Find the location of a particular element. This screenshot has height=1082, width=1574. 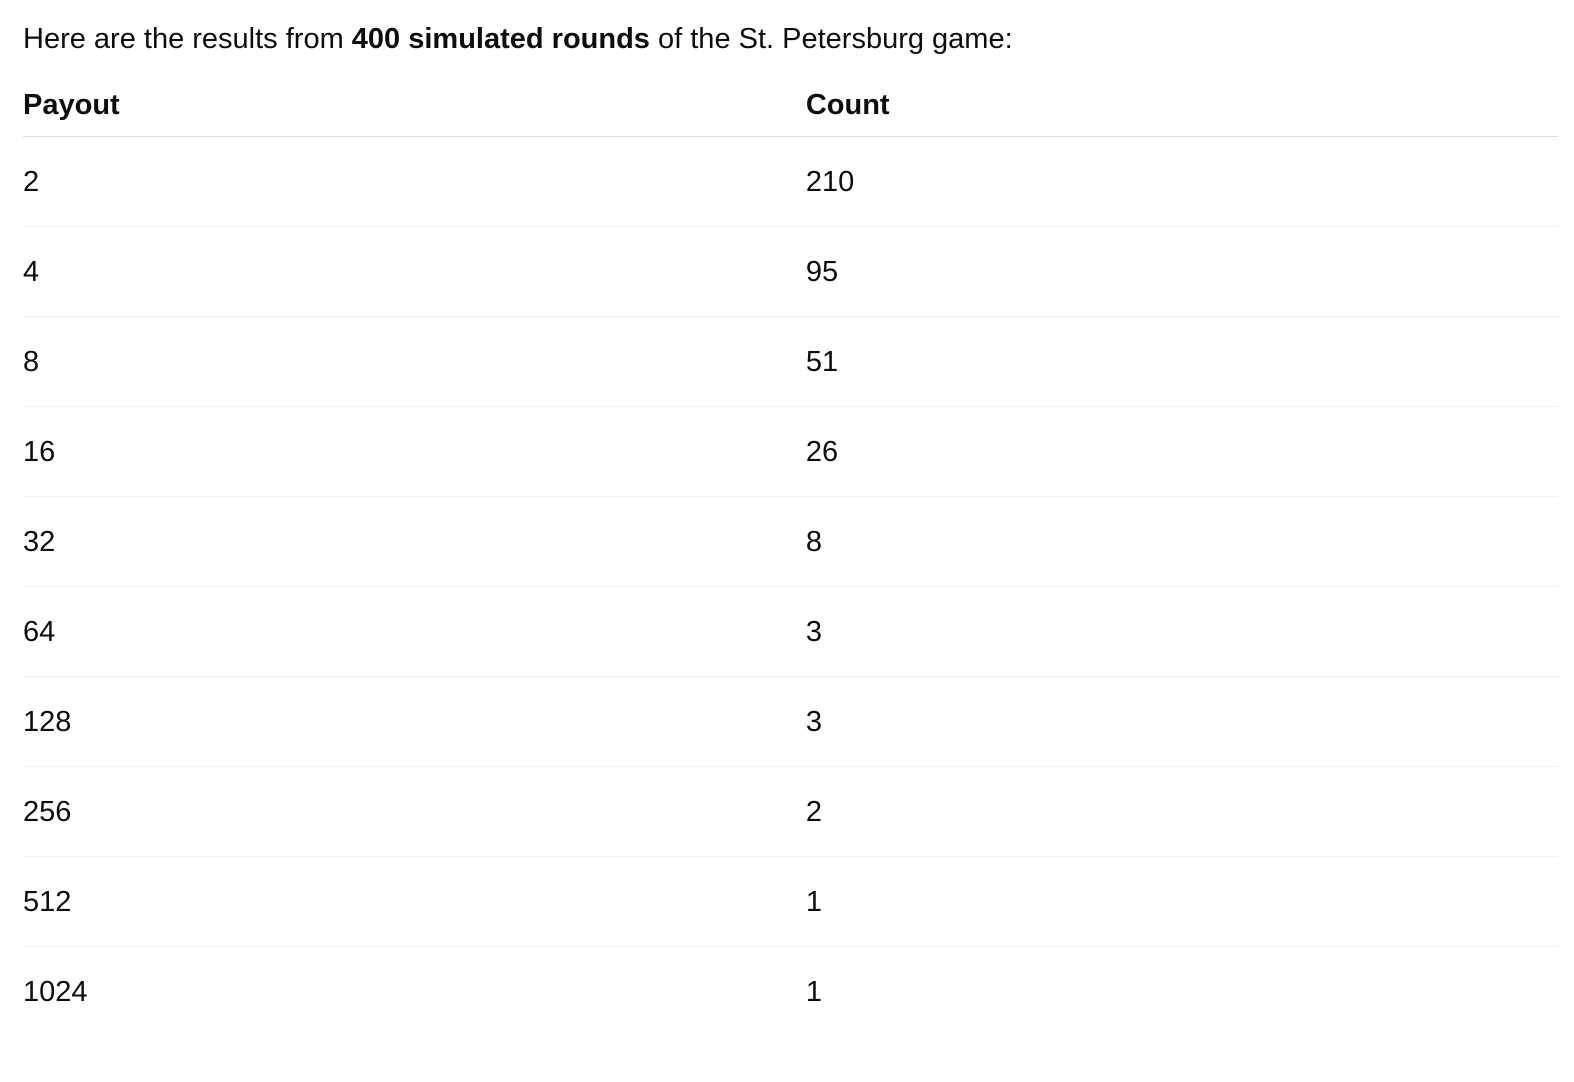

column-header-payout: Payout is located at coordinates (414, 112).